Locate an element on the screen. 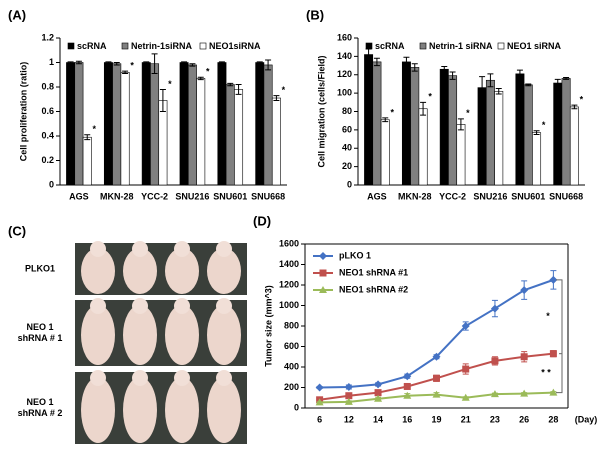  y-axis-title: Tumor size (mm^3) is located at coordinates (268, 326).